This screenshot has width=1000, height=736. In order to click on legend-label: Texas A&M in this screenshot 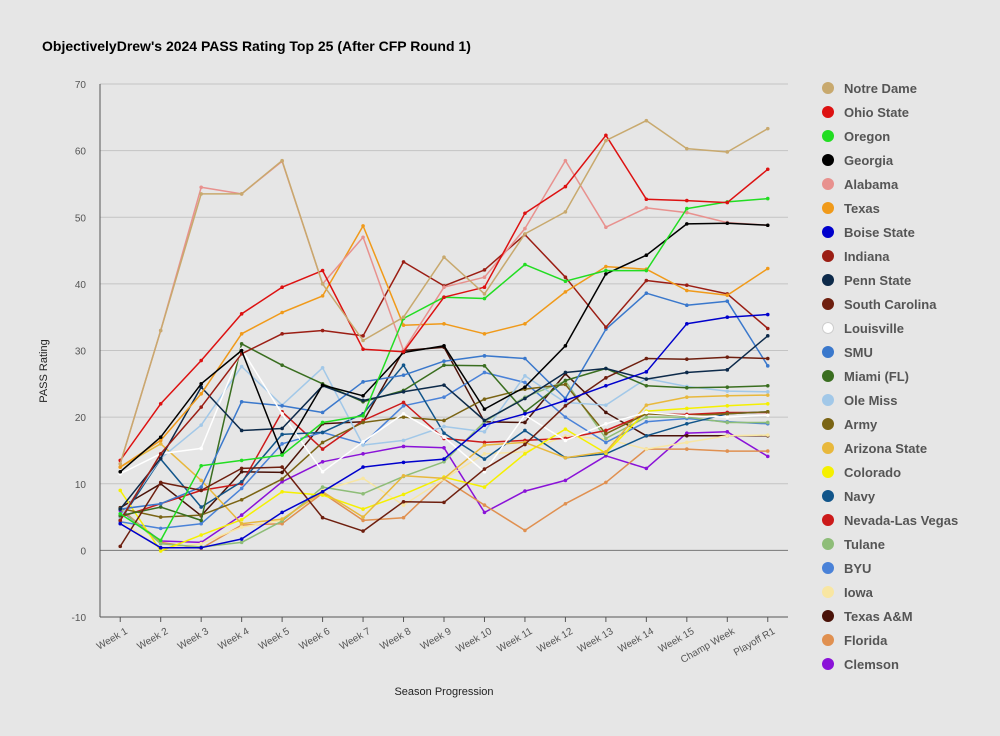, I will do `click(878, 616)`.